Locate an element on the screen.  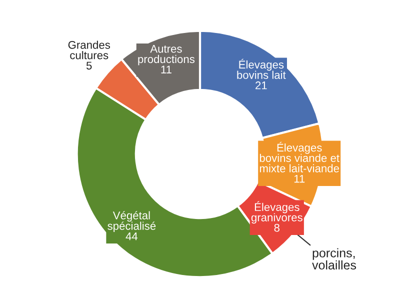
data-label: 8 is located at coordinates (277, 228).